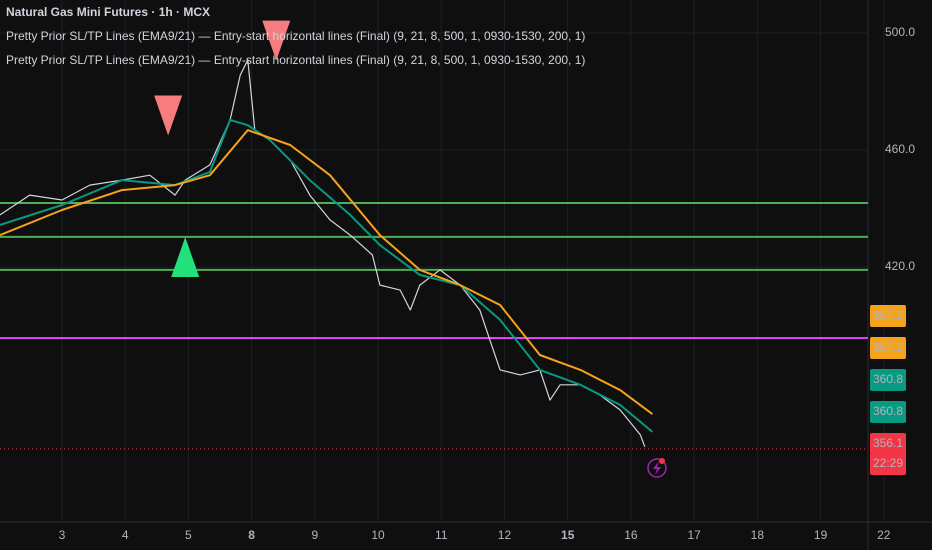  I want to click on x-tick-label: 9, so click(314, 535).